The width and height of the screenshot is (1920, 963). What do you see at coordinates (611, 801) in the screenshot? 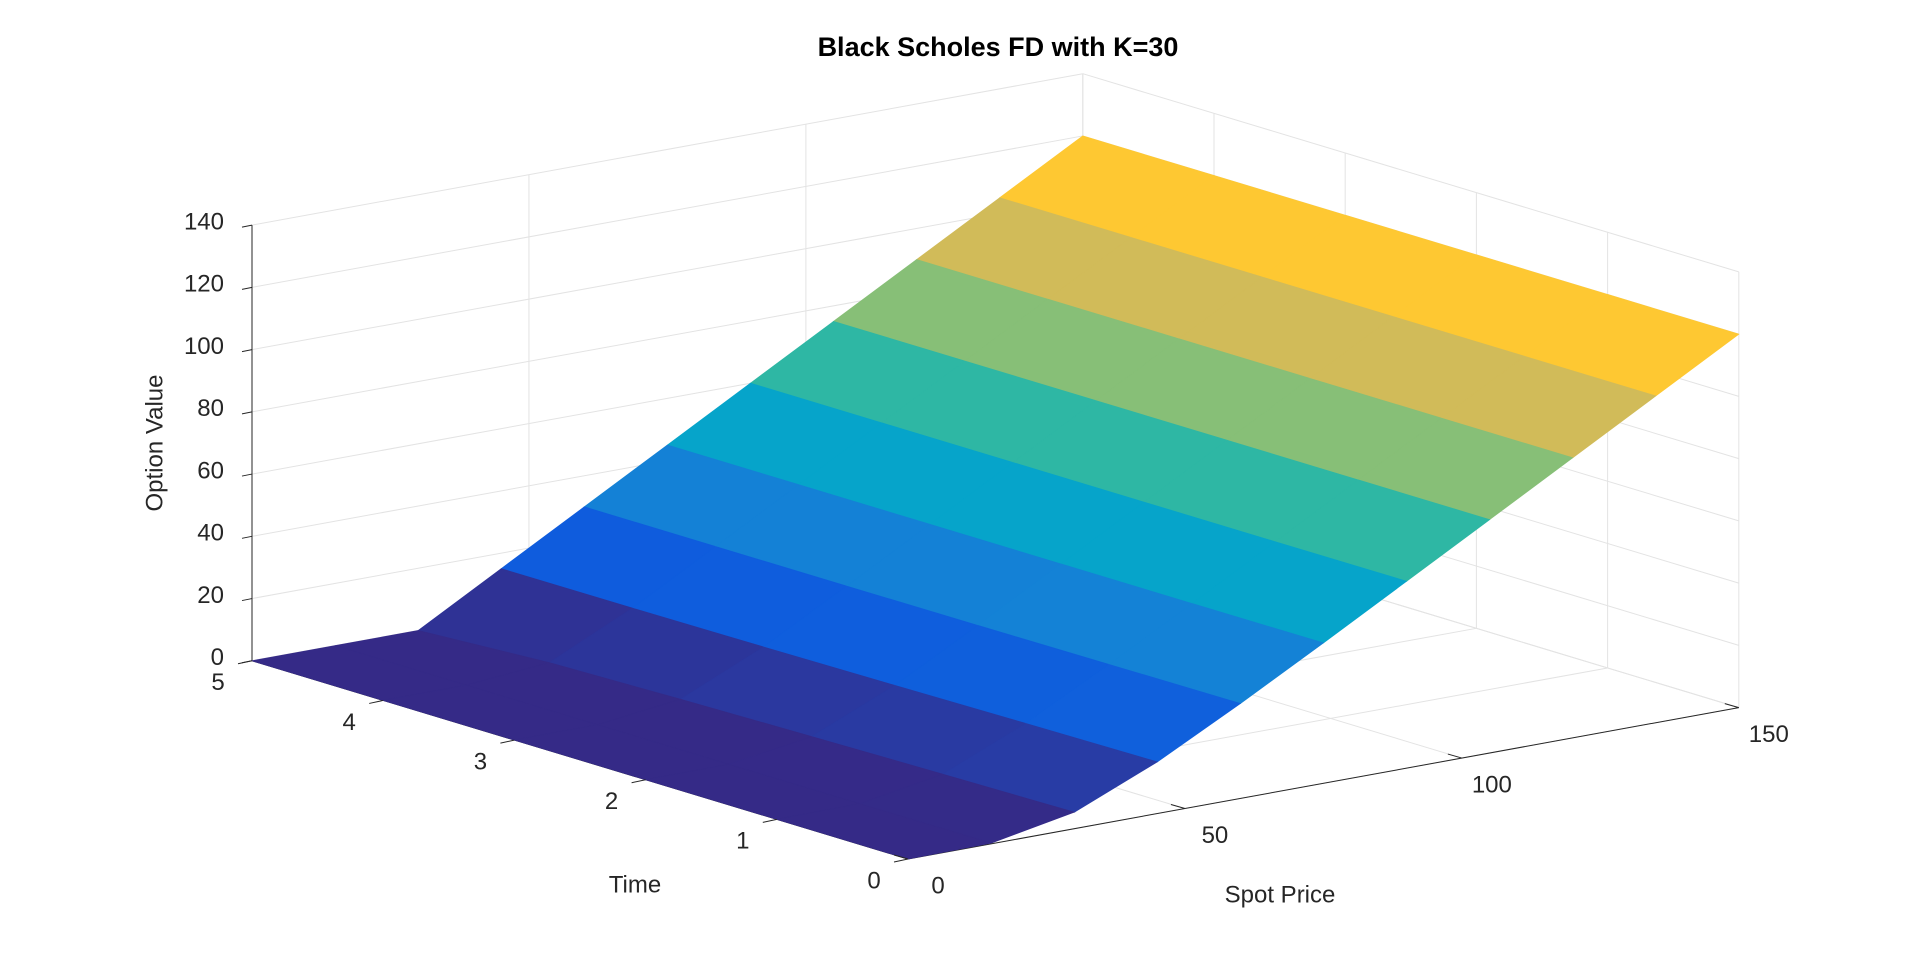
I see `y-tick-label: 2` at bounding box center [611, 801].